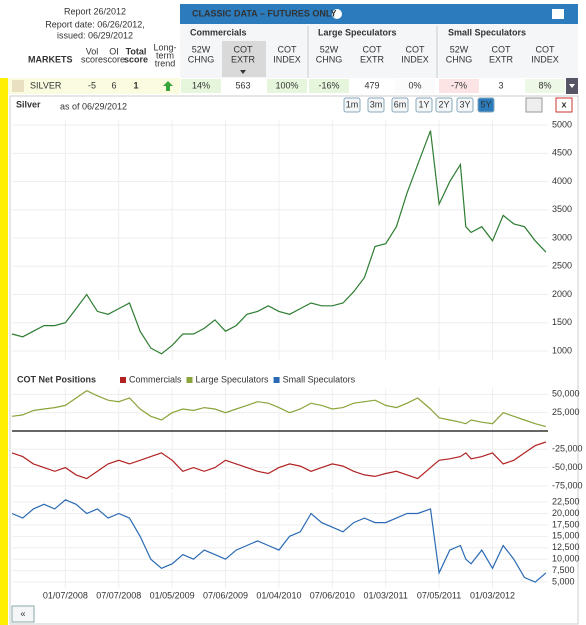 The height and width of the screenshot is (625, 586). I want to click on range-label: 3Y, so click(464, 104).